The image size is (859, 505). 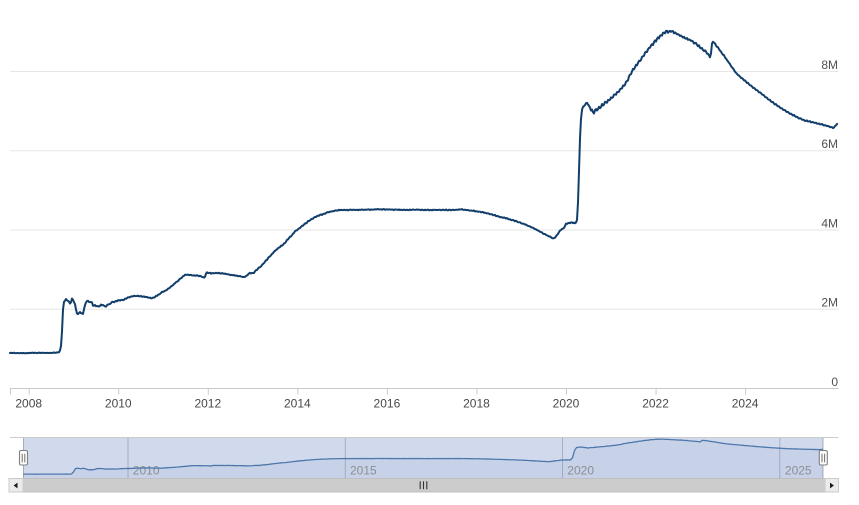 I want to click on svg-text: 2022, so click(x=655, y=404).